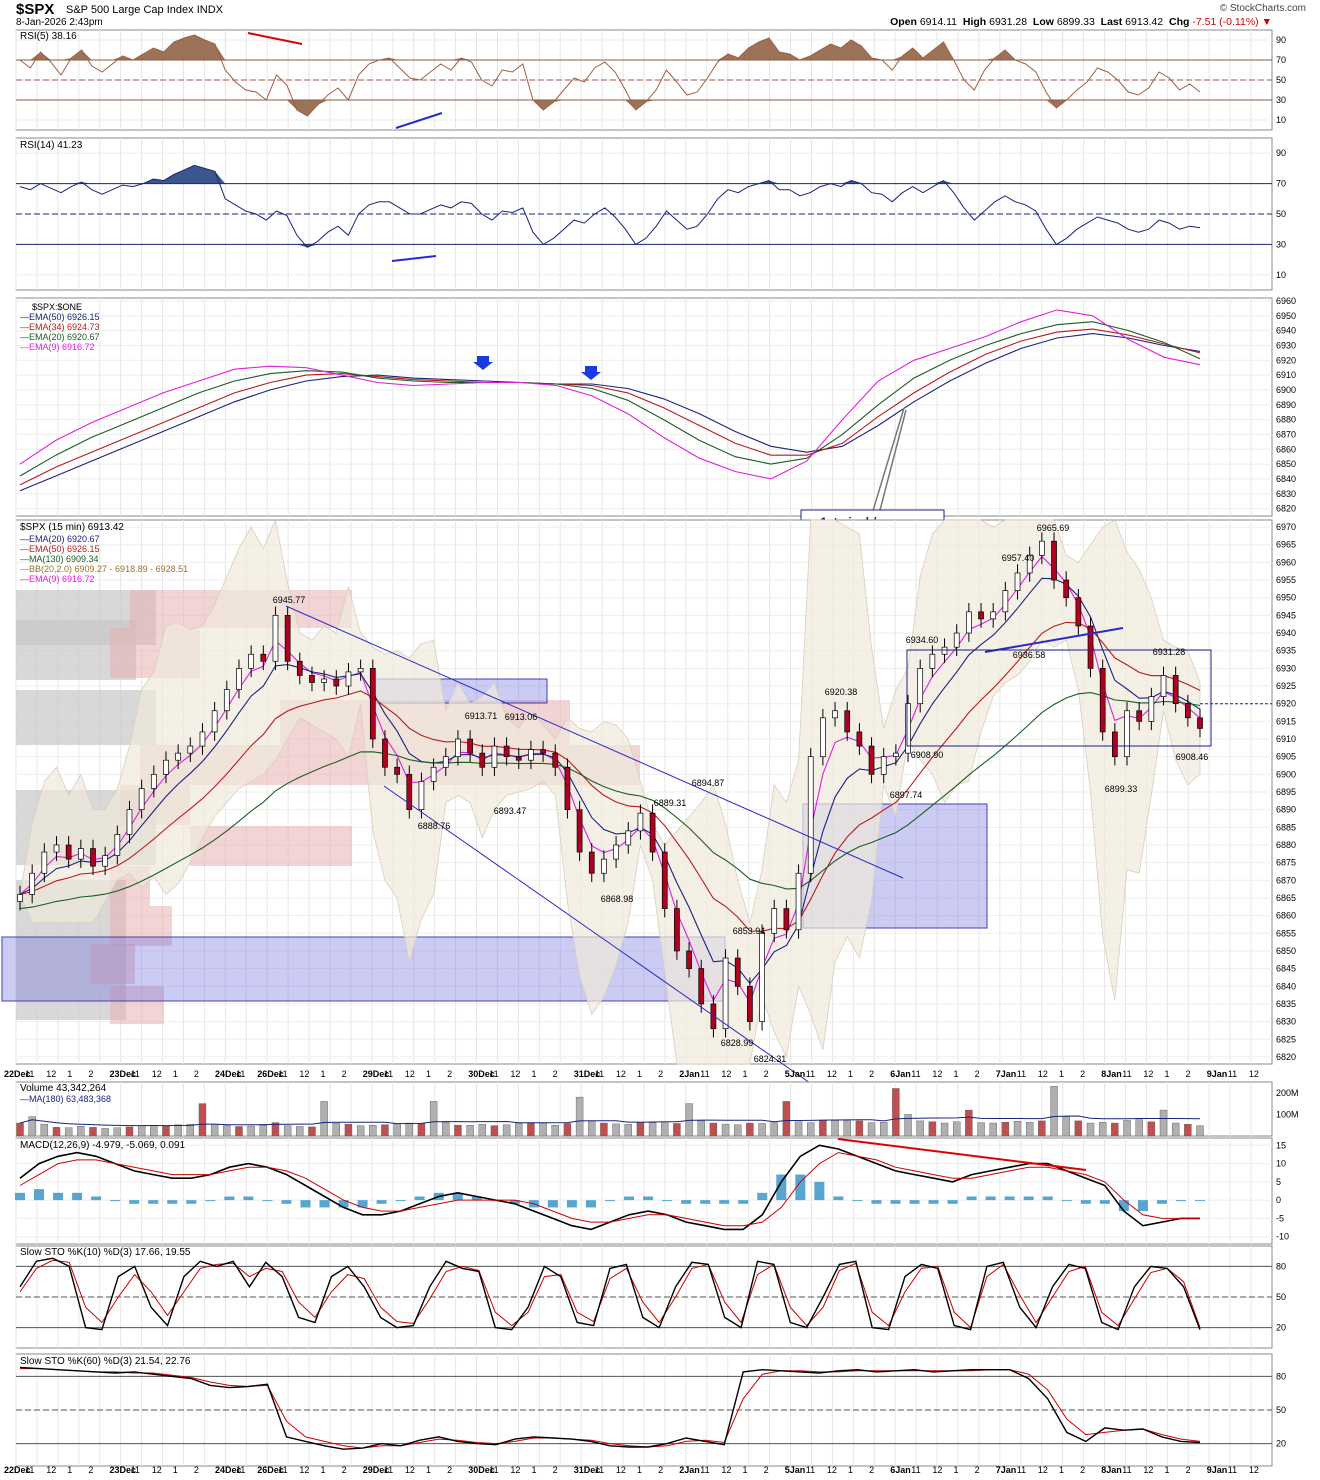 This screenshot has width=1320, height=1480. What do you see at coordinates (922, 640) in the screenshot?
I see `price-label: 6934.60` at bounding box center [922, 640].